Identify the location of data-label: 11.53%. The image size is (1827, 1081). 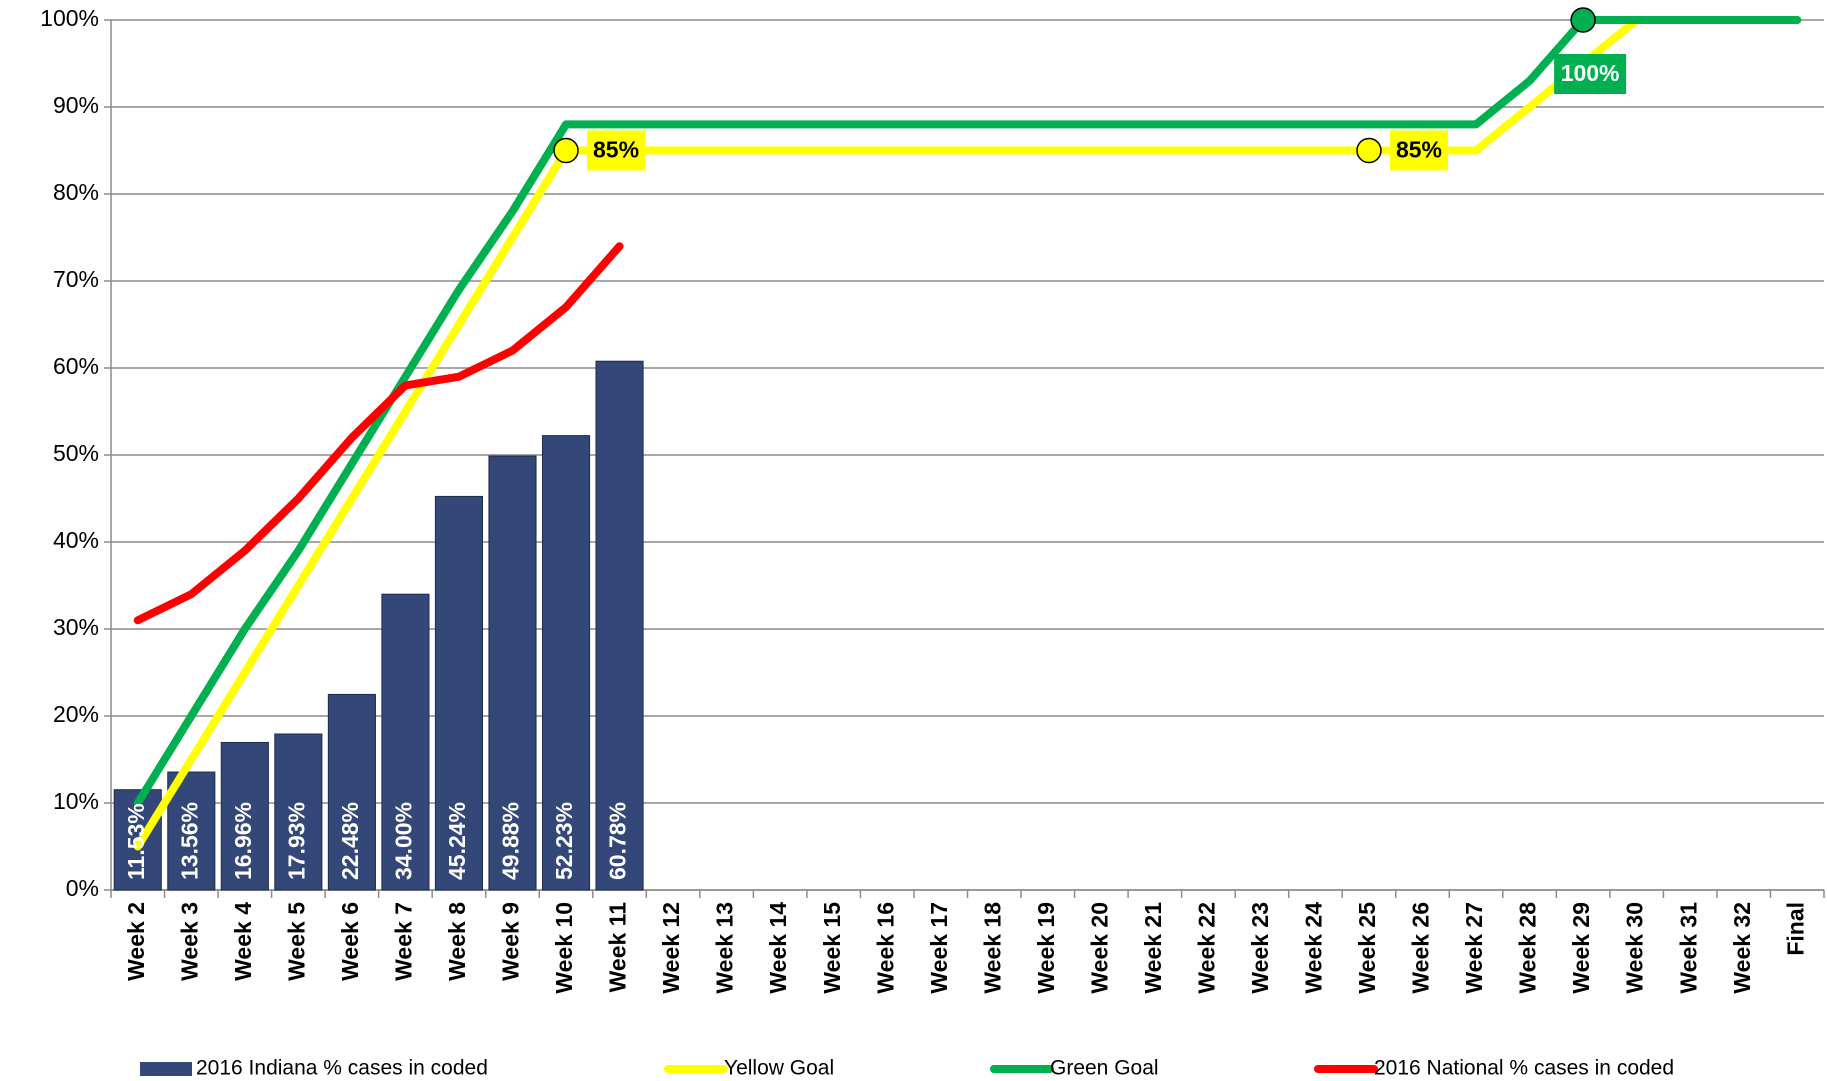
(136, 841).